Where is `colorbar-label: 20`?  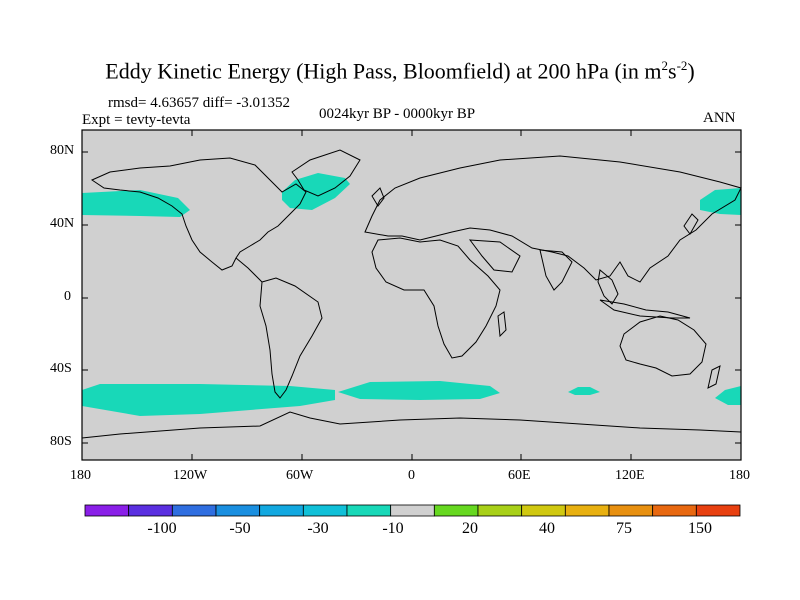
colorbar-label: 20 is located at coordinates (470, 528).